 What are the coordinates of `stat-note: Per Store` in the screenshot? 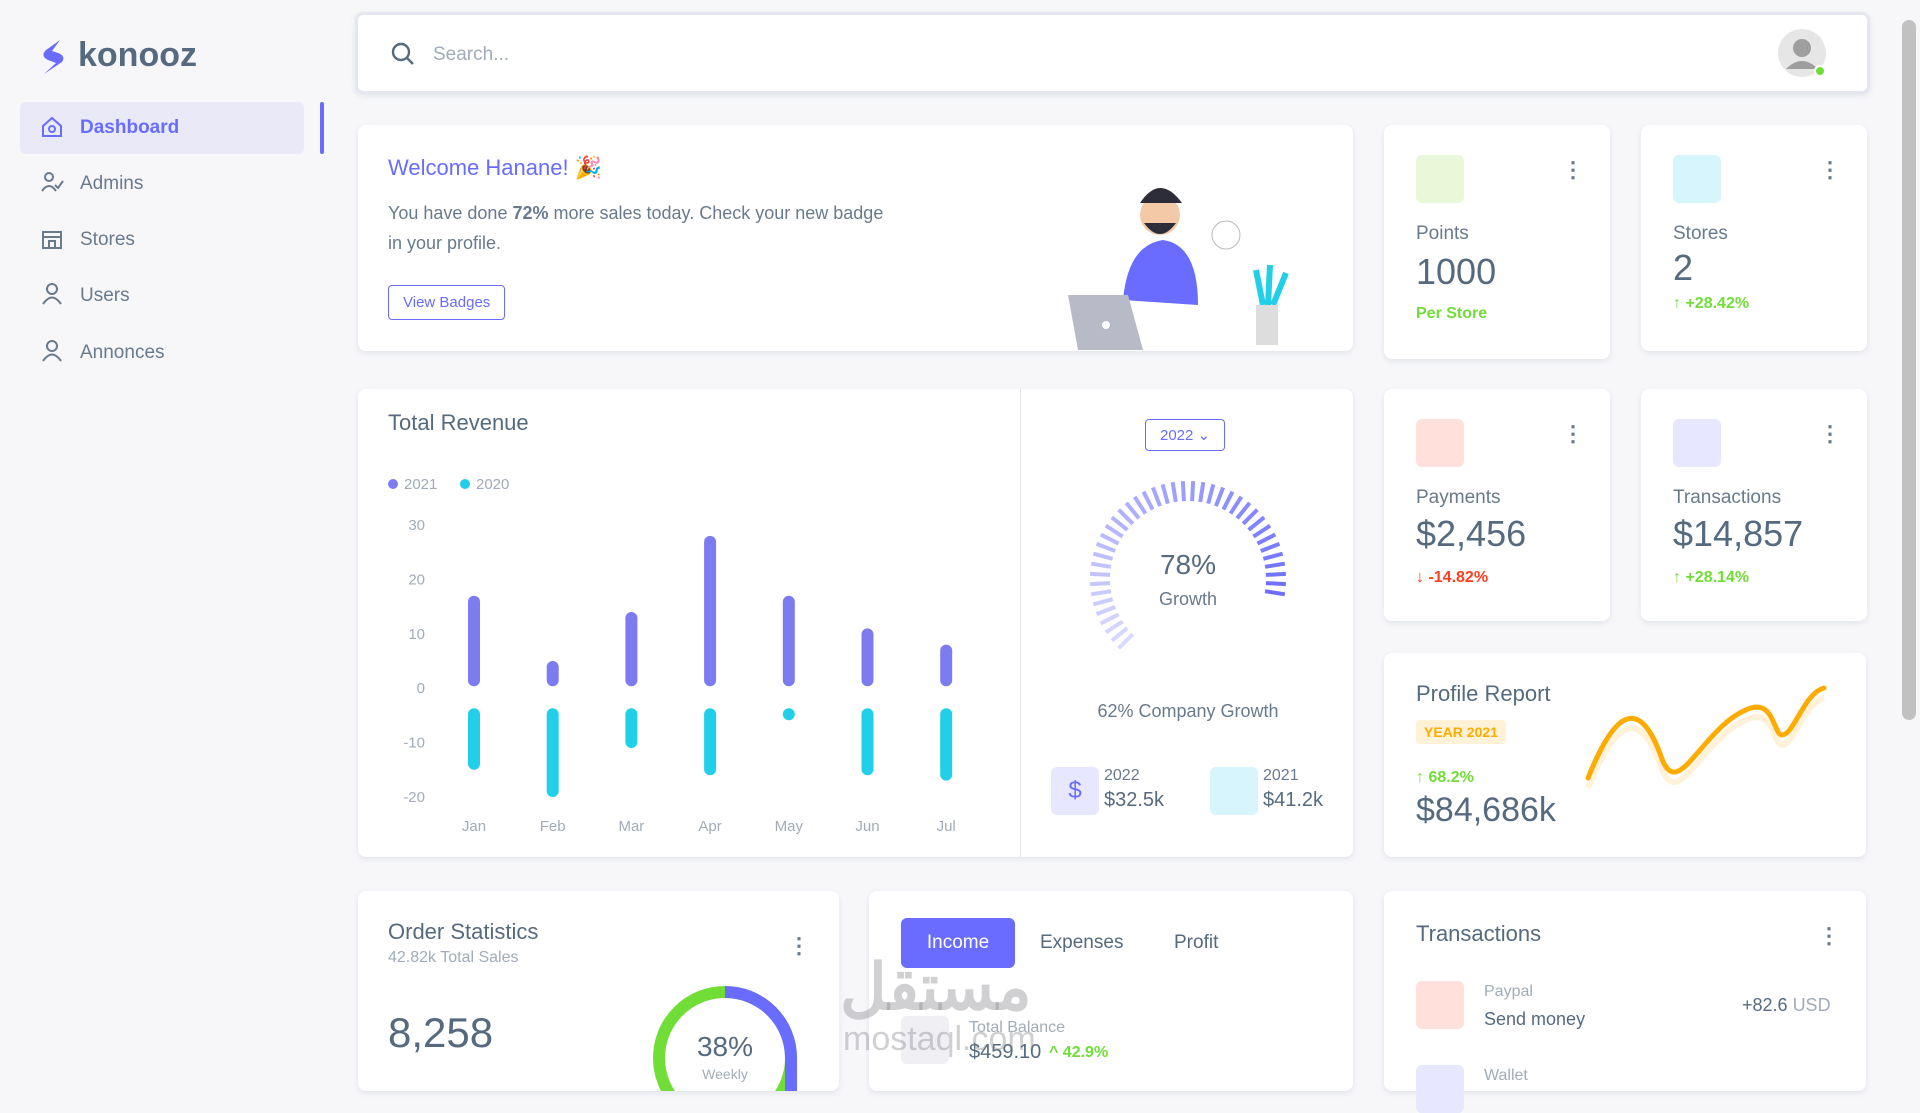 It's located at (1452, 313).